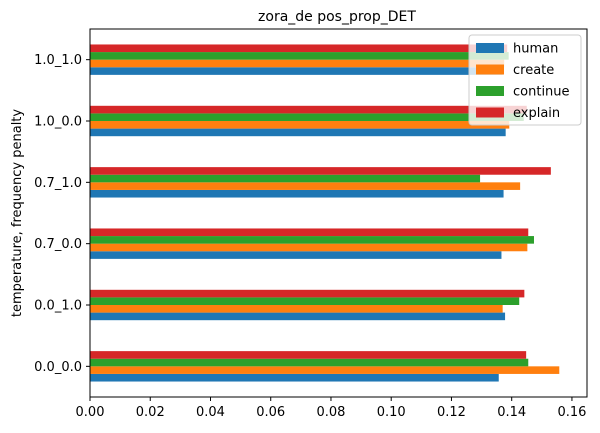 Image resolution: width=600 pixels, height=433 pixels. What do you see at coordinates (17, 213) in the screenshot?
I see `y-axis-label: temperature, frequency penalty` at bounding box center [17, 213].